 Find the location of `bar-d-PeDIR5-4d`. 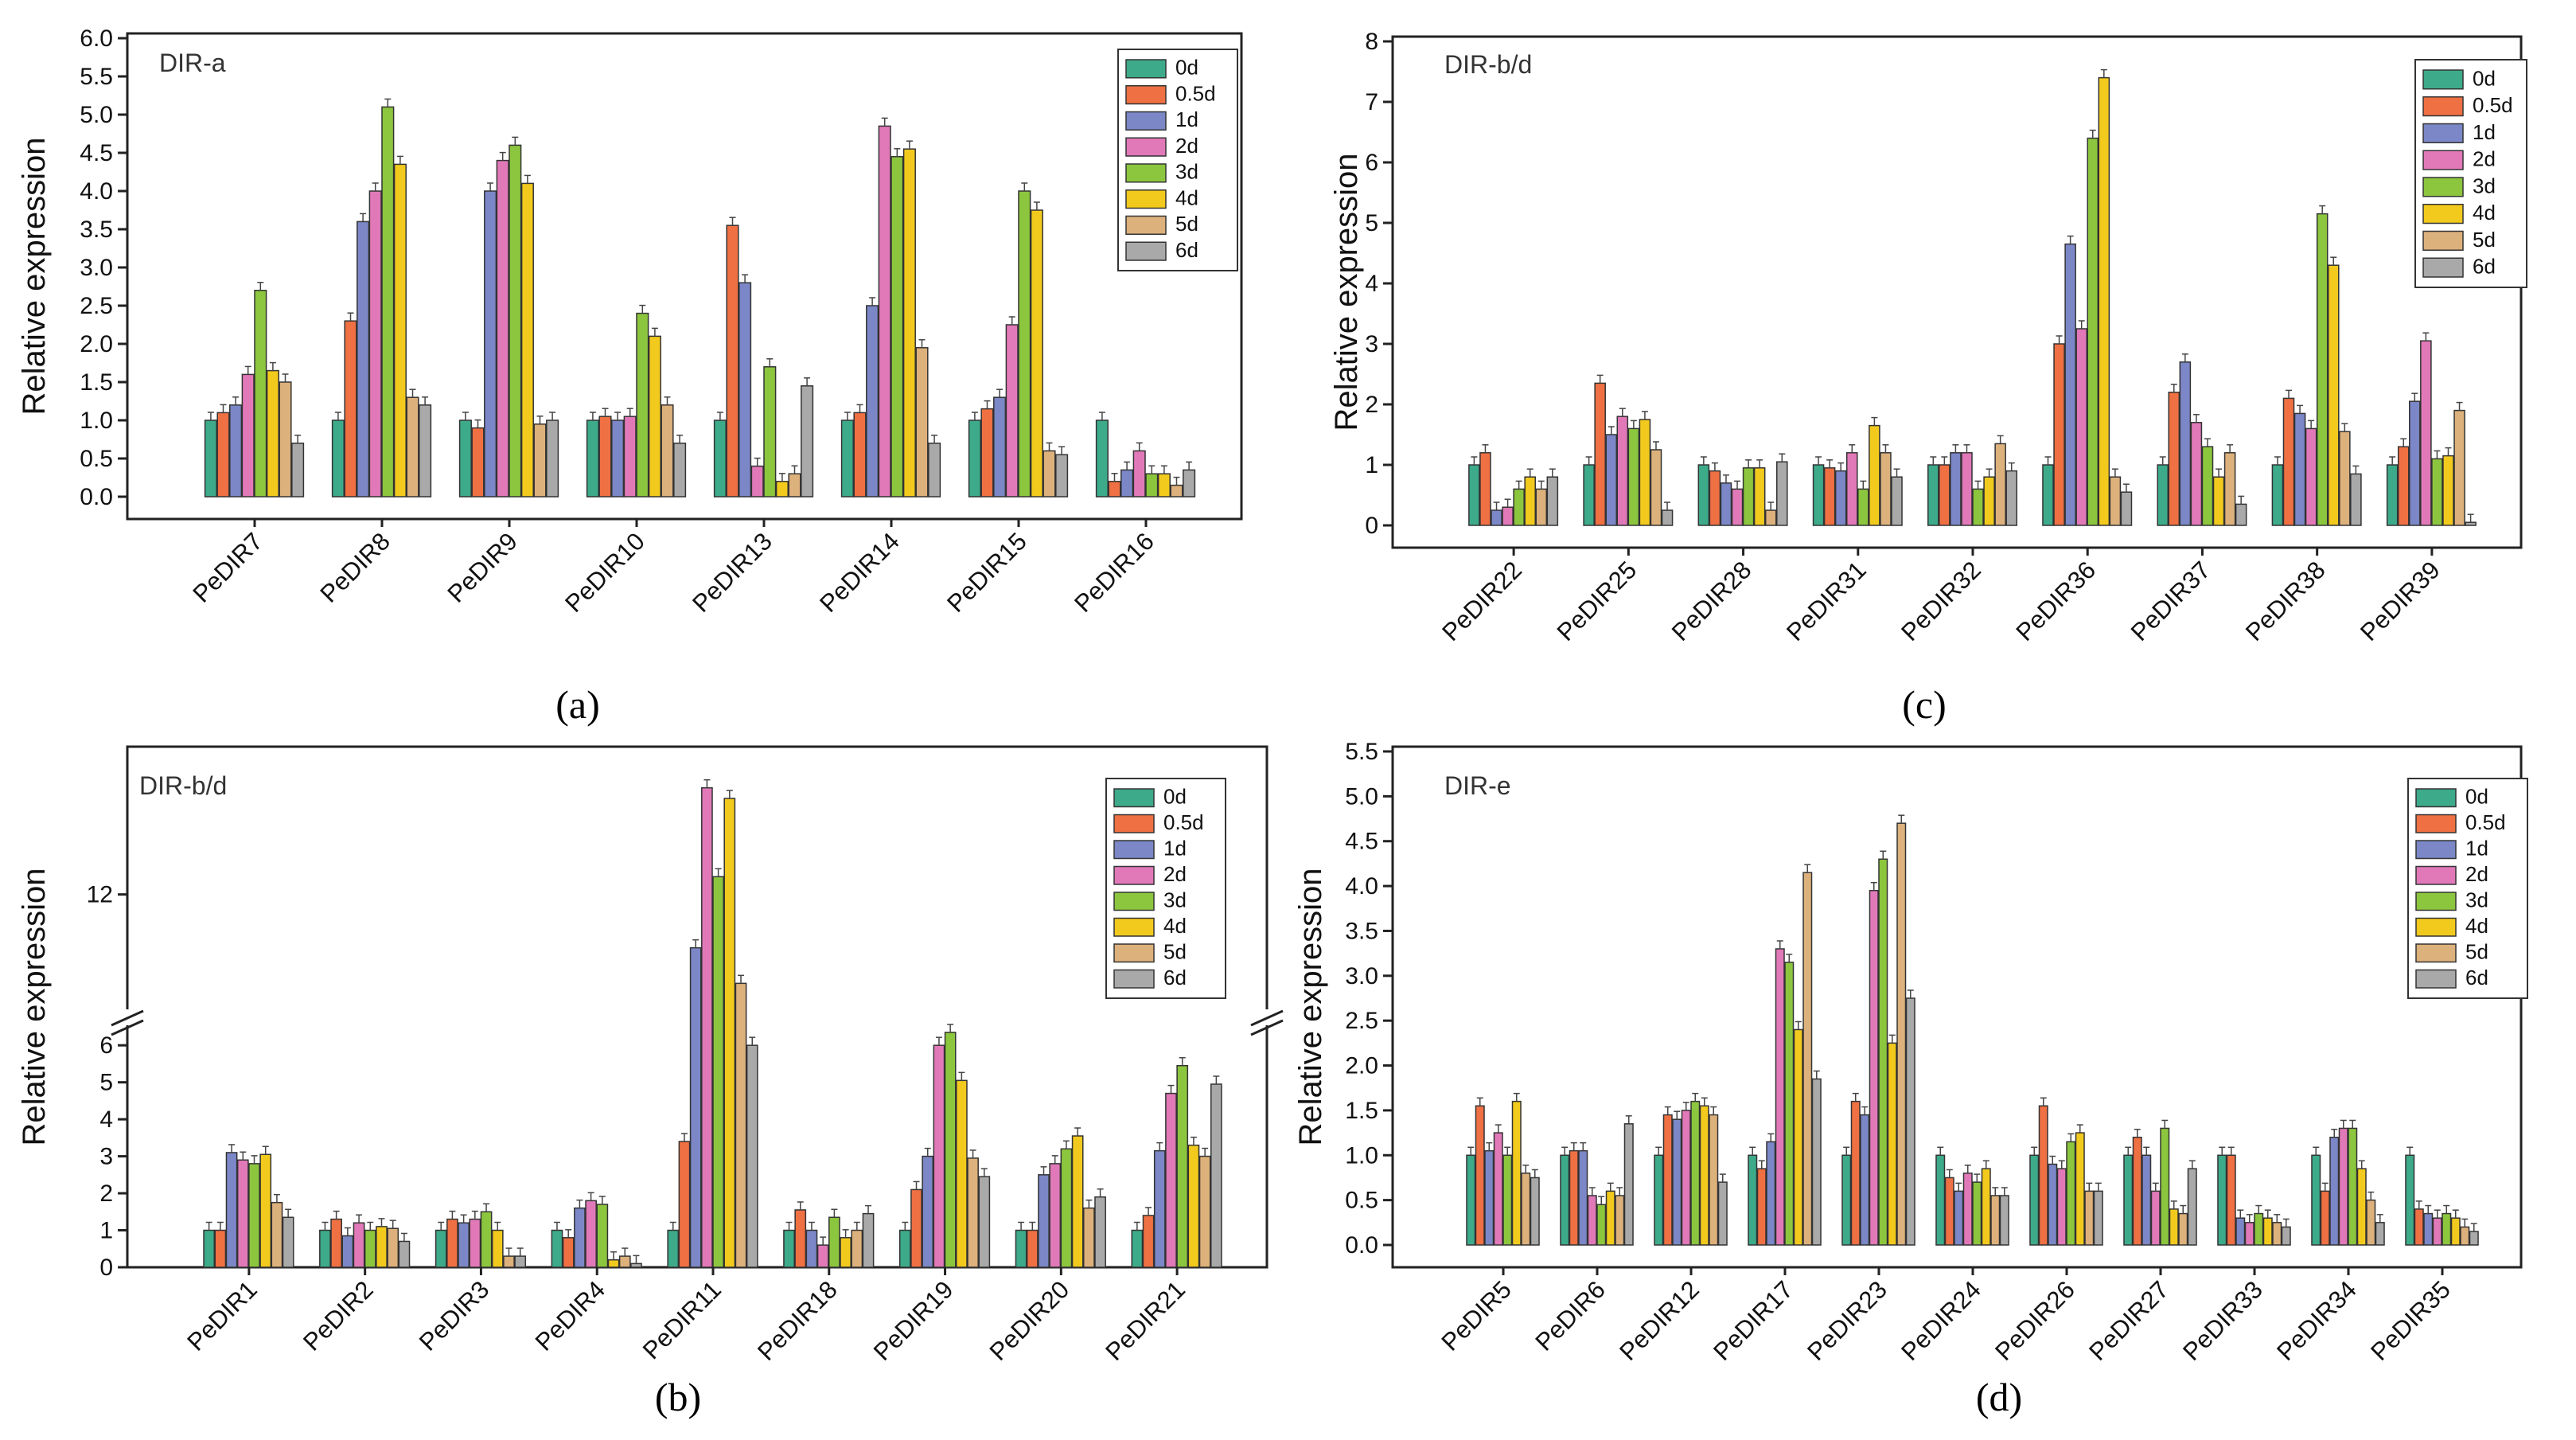

bar-d-PeDIR5-4d is located at coordinates (1516, 1173).